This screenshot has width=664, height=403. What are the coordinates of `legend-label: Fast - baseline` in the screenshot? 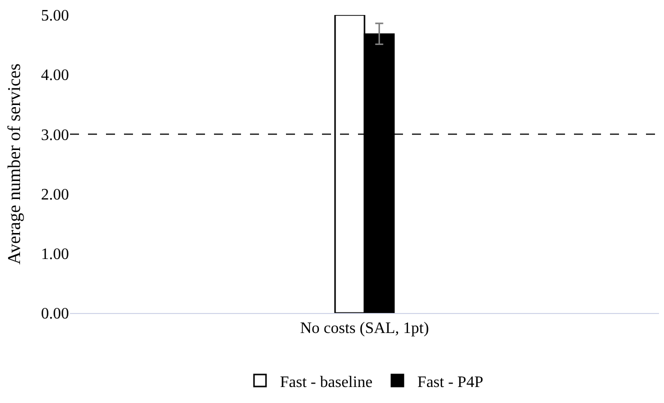 It's located at (326, 382).